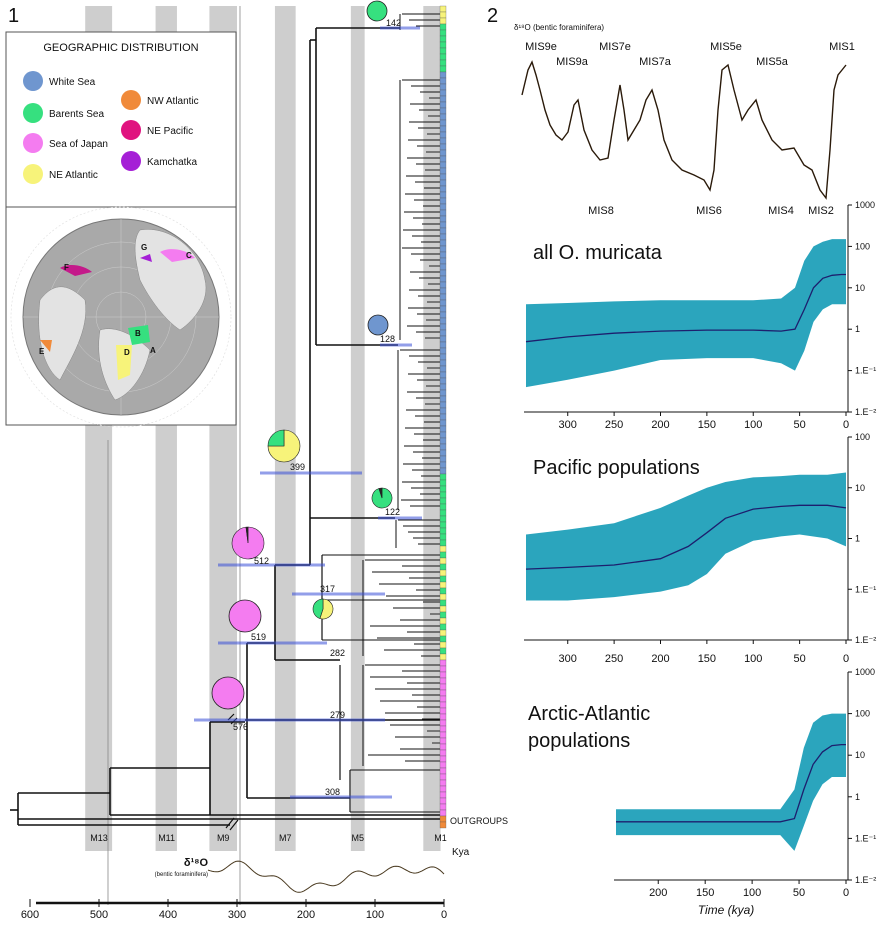 The image size is (881, 928). What do you see at coordinates (237, 915) in the screenshot?
I see `tree-axis-label-300: 300` at bounding box center [237, 915].